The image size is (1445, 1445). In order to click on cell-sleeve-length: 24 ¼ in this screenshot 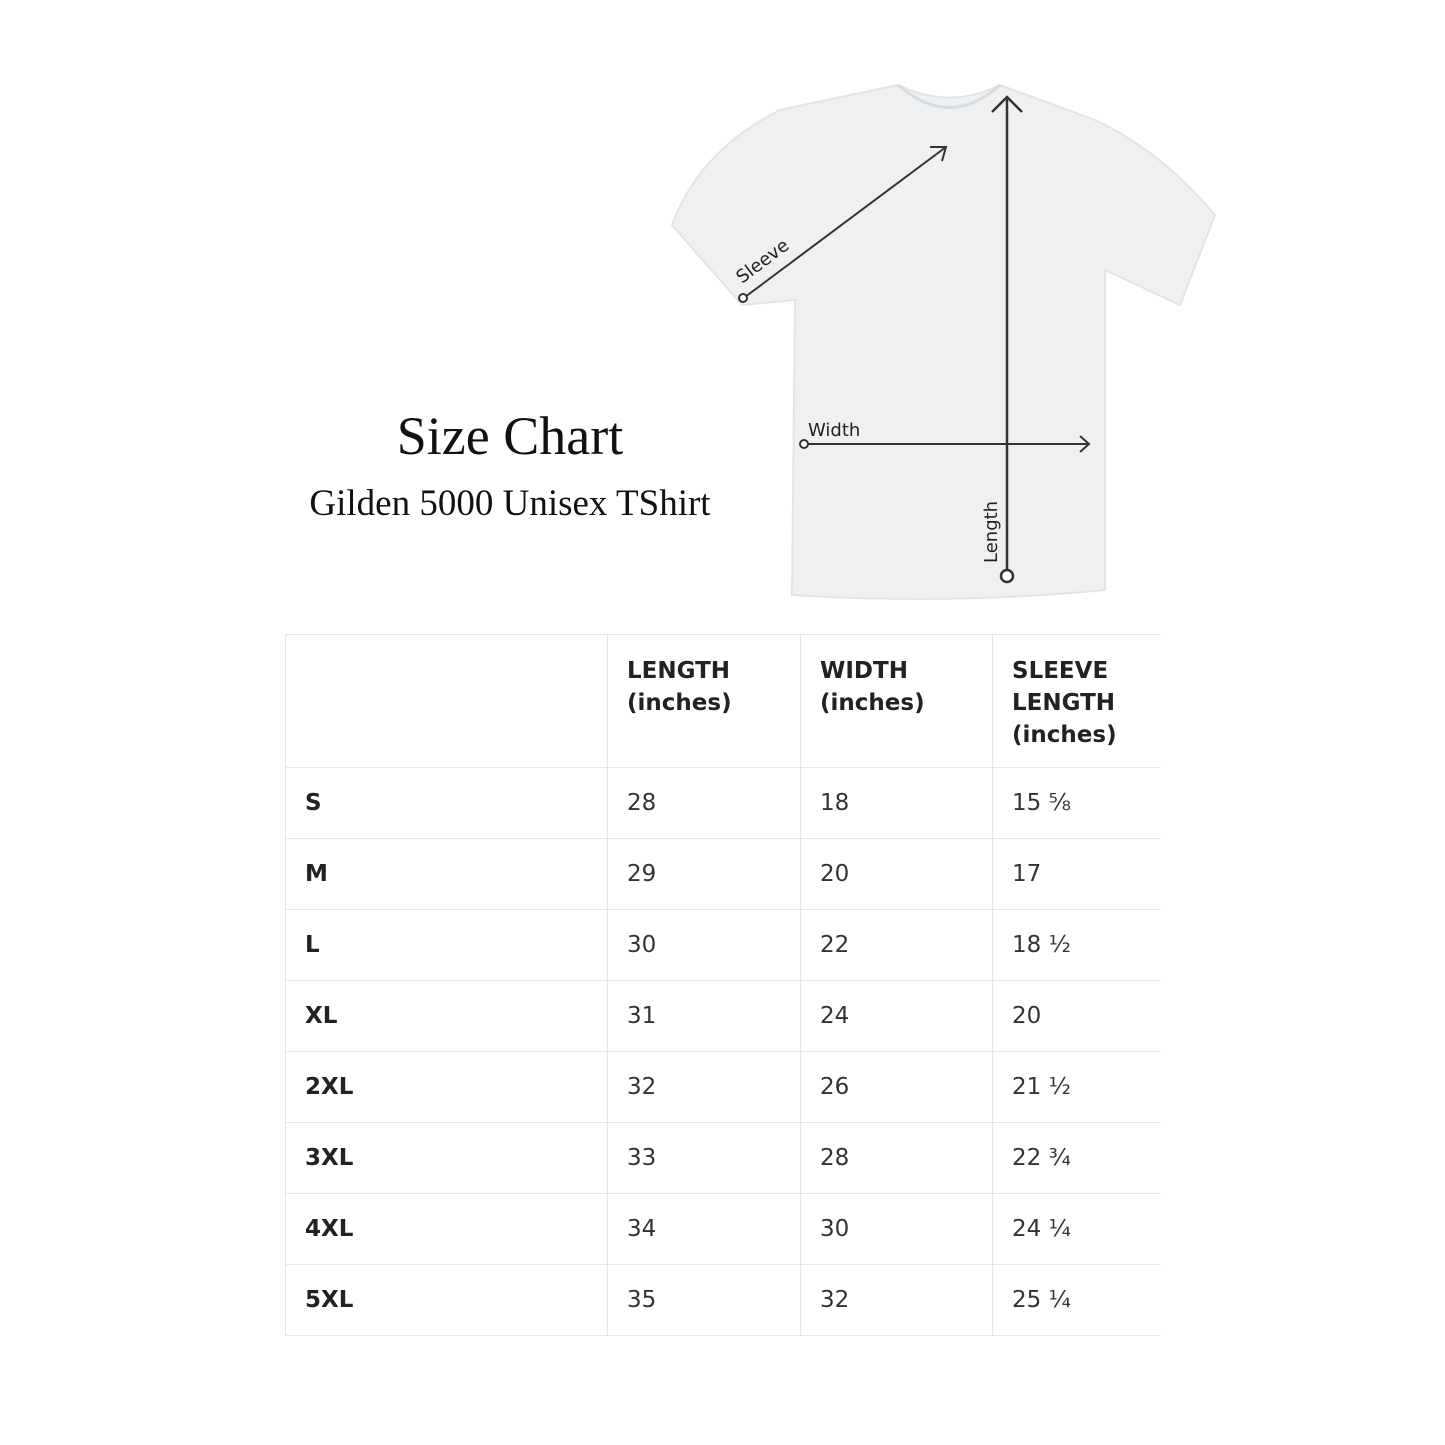, I will do `click(1076, 1229)`.